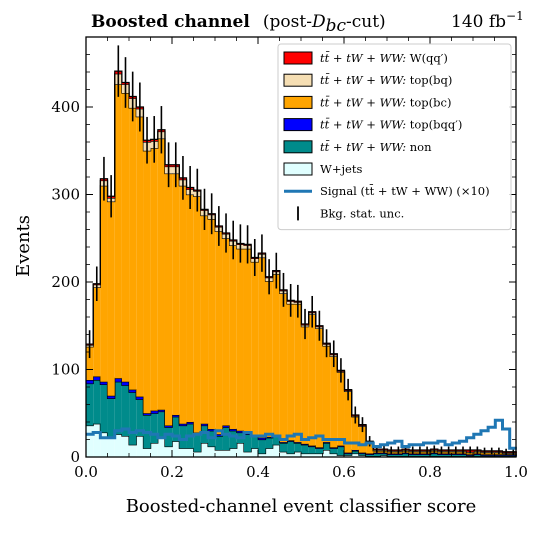 The width and height of the screenshot is (545, 535). Describe the element at coordinates (298, 102) in the screenshot. I see `legend-swatch-bc` at that location.